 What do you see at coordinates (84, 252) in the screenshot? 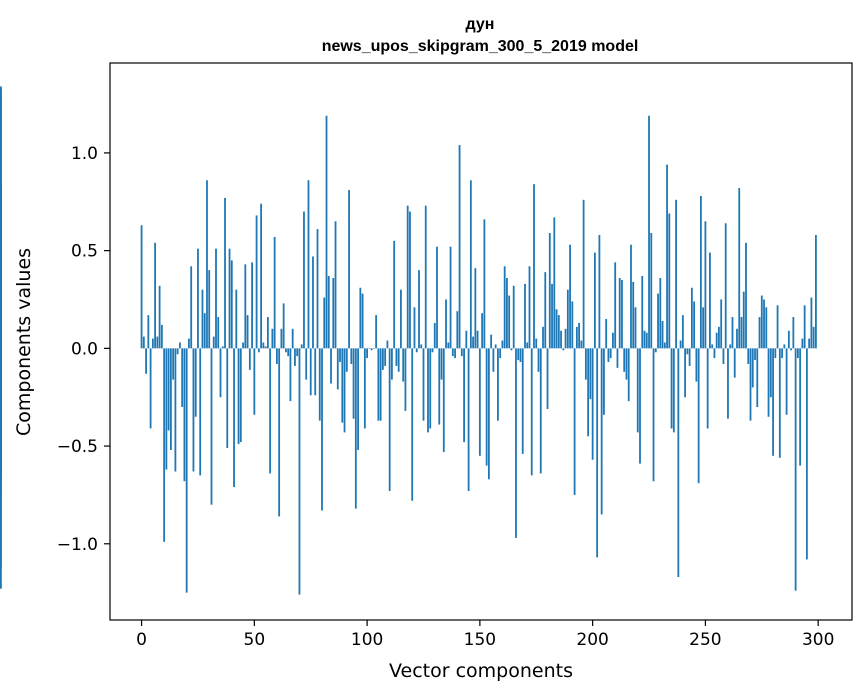
I see `y-tick-label: 0.5` at bounding box center [84, 252].